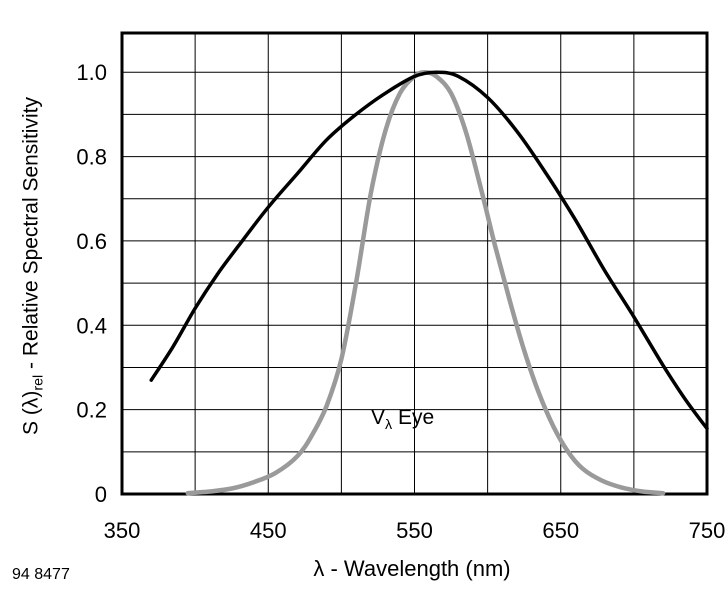  I want to click on figure-number: 94 8477, so click(41, 574).